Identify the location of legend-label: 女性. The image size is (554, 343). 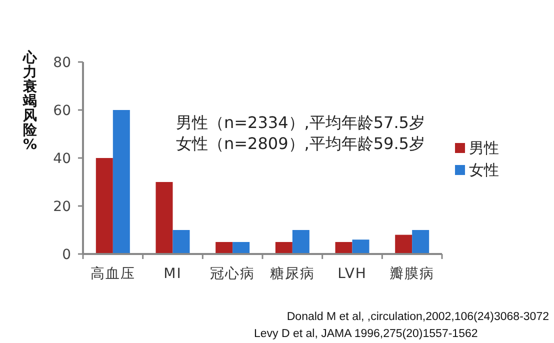
(484, 170).